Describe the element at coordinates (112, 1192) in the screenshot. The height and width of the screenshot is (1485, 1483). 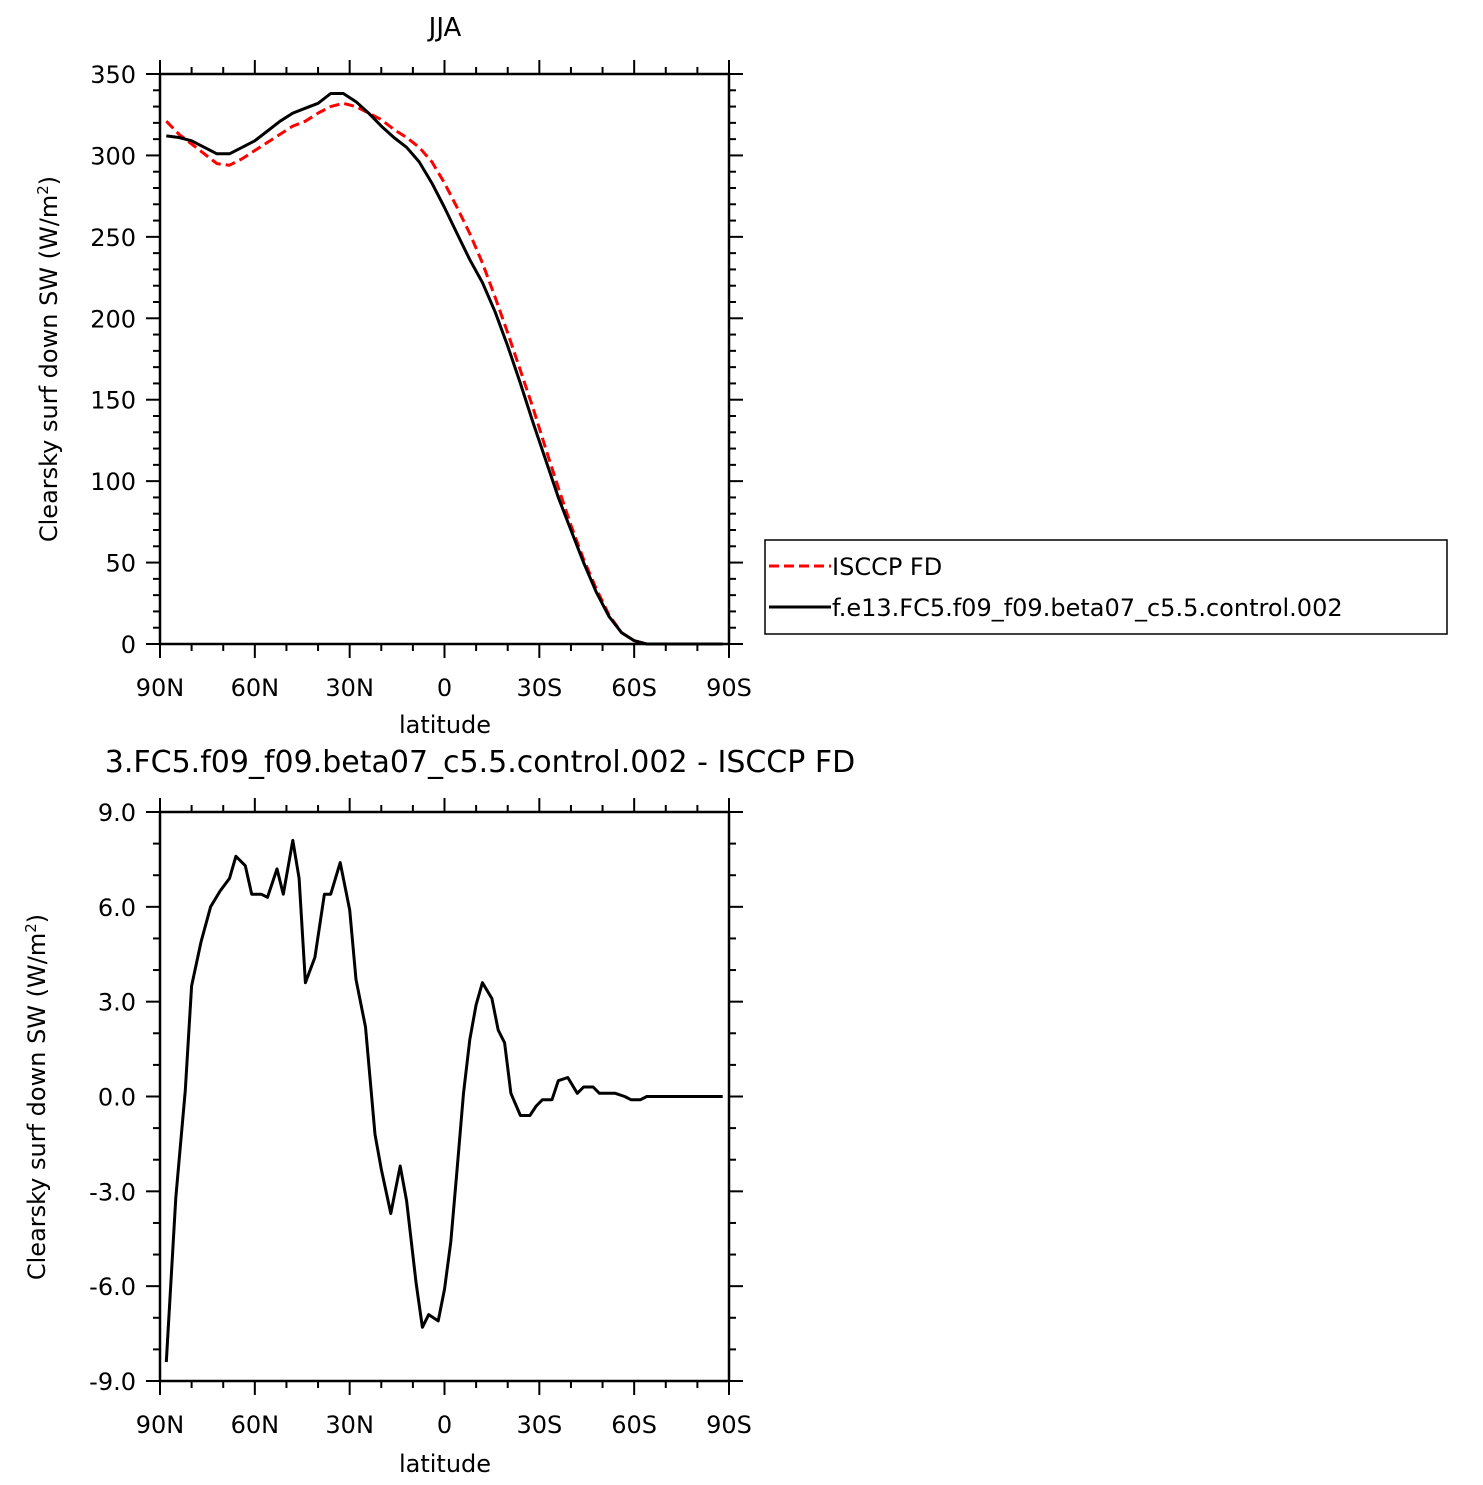
I see `bottom-y-tick-label: -3.0` at that location.